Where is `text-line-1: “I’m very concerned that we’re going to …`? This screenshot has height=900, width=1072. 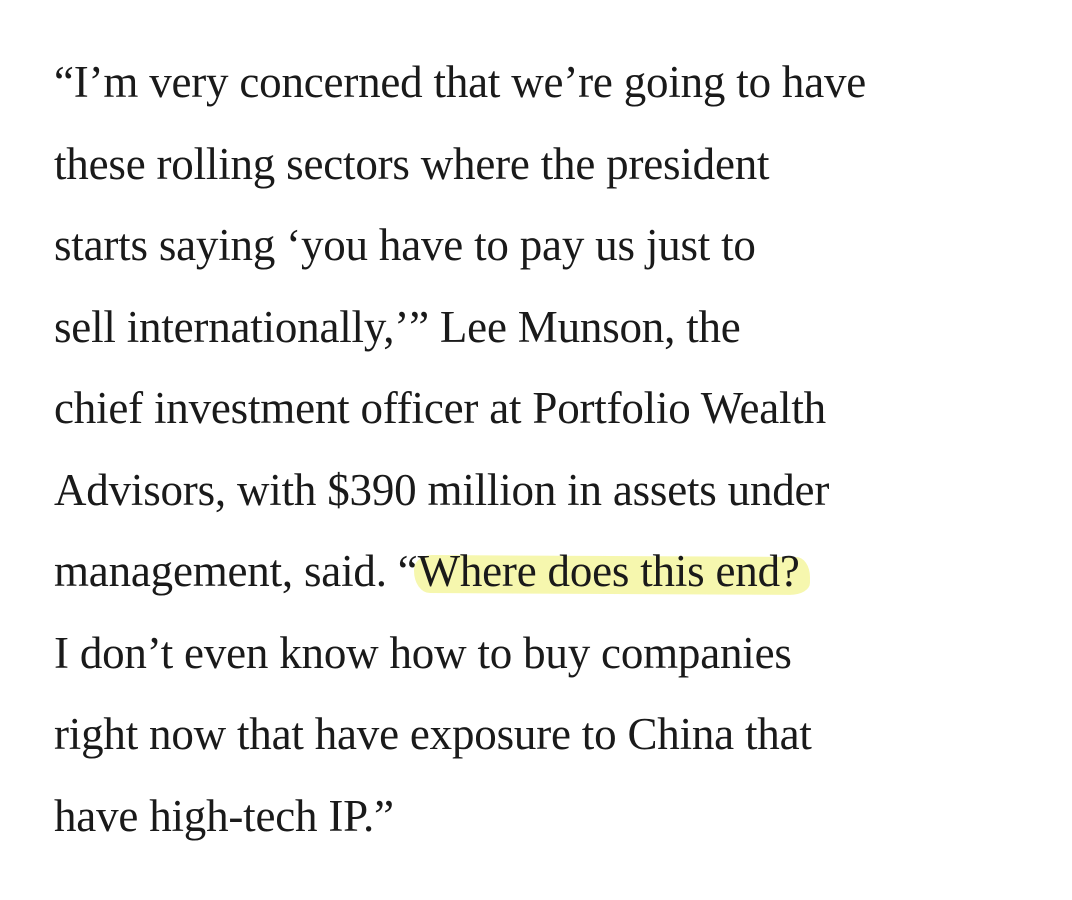 text-line-1: “I’m very concerned that we’re going to … is located at coordinates (460, 82).